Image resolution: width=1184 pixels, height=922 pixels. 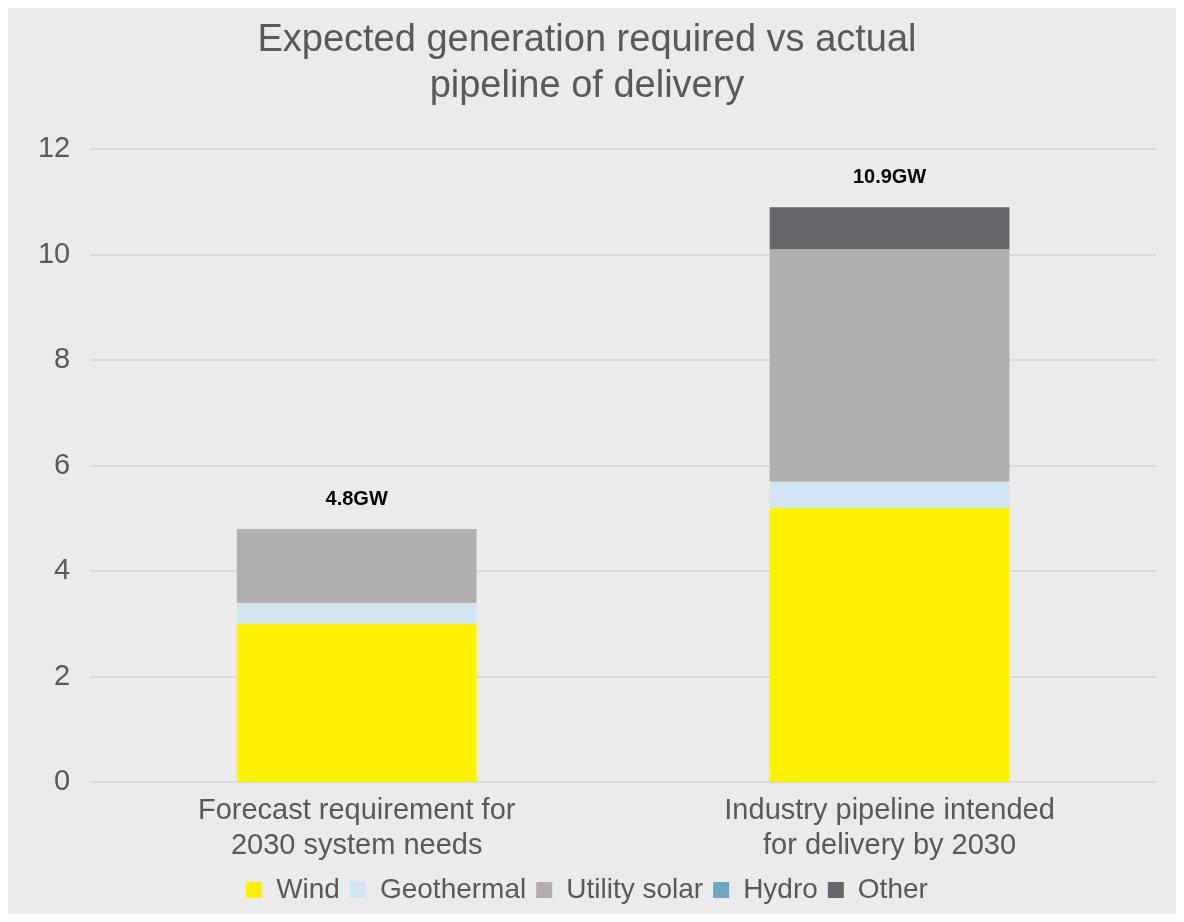 What do you see at coordinates (356, 826) in the screenshot?
I see `x-tick-label: Forecast requirement for 2030 system needs` at bounding box center [356, 826].